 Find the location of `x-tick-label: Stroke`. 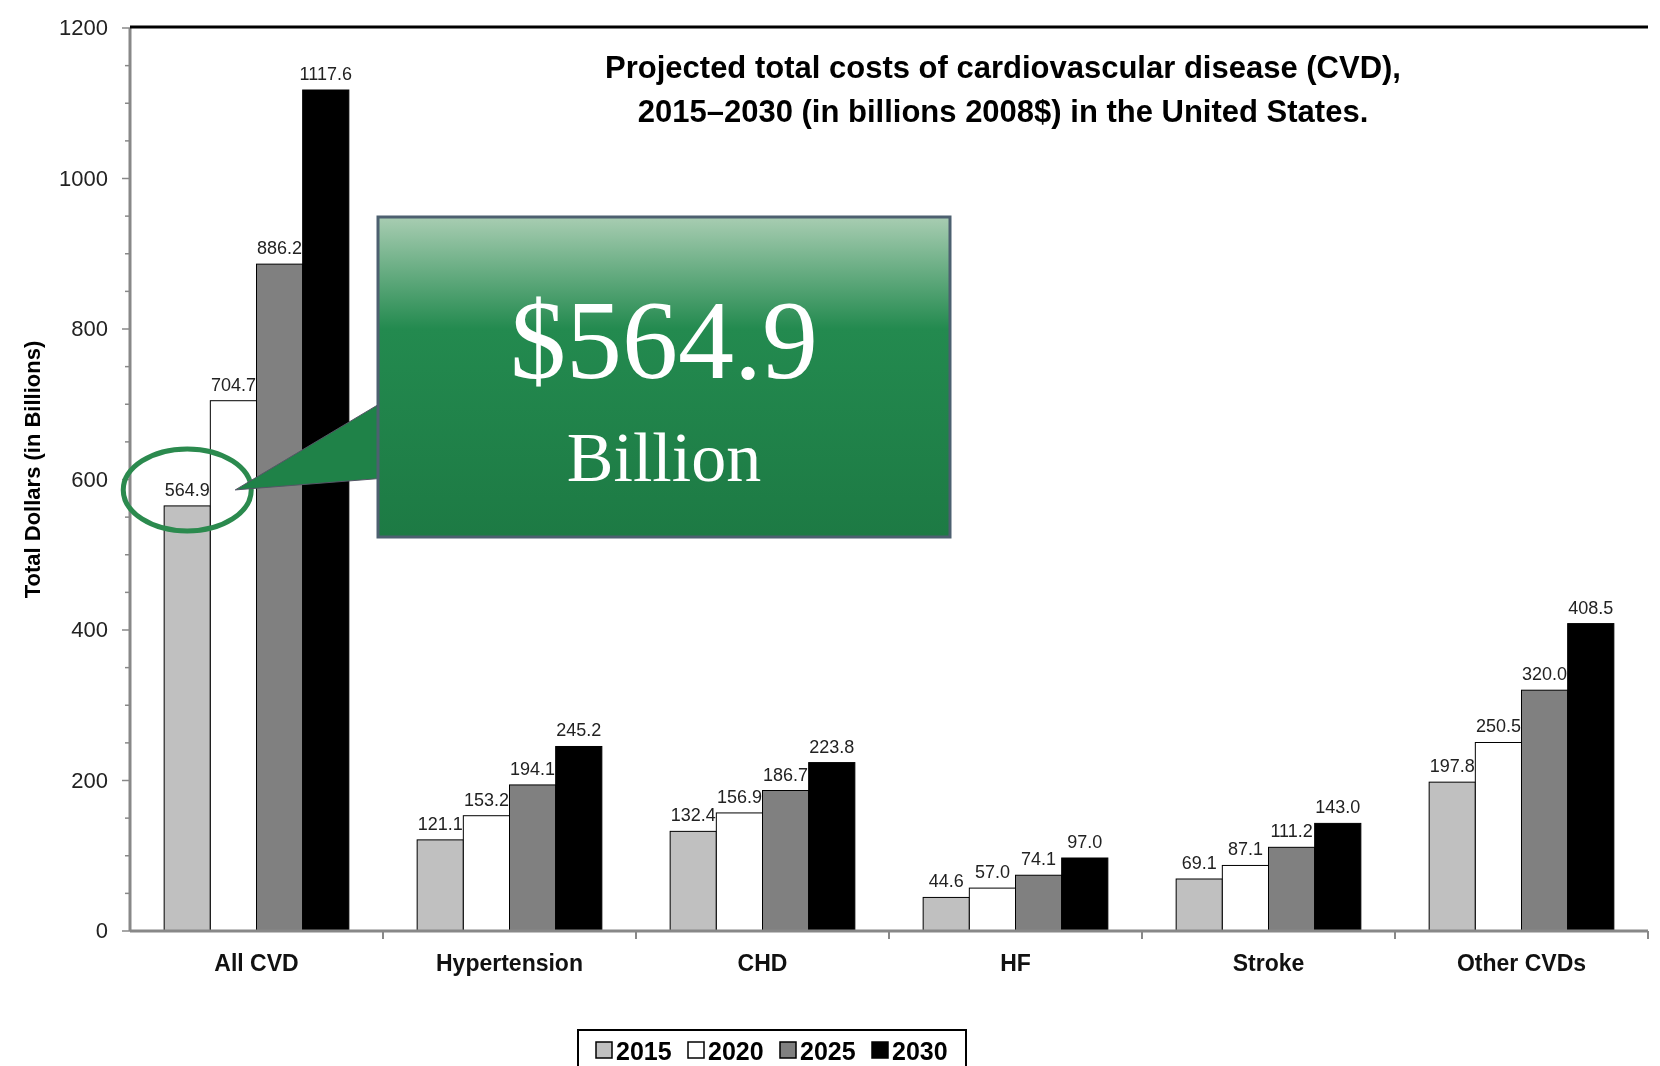

x-tick-label: Stroke is located at coordinates (1268, 963).